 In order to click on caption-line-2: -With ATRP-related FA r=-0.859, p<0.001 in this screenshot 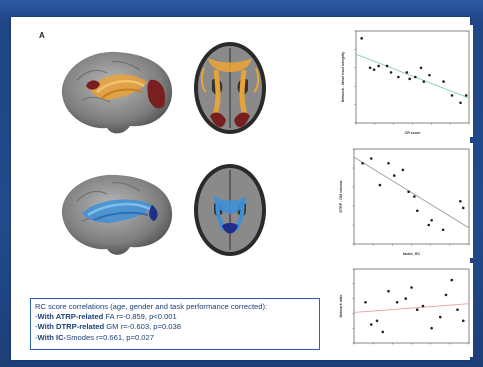, I will do `click(175, 317)`.